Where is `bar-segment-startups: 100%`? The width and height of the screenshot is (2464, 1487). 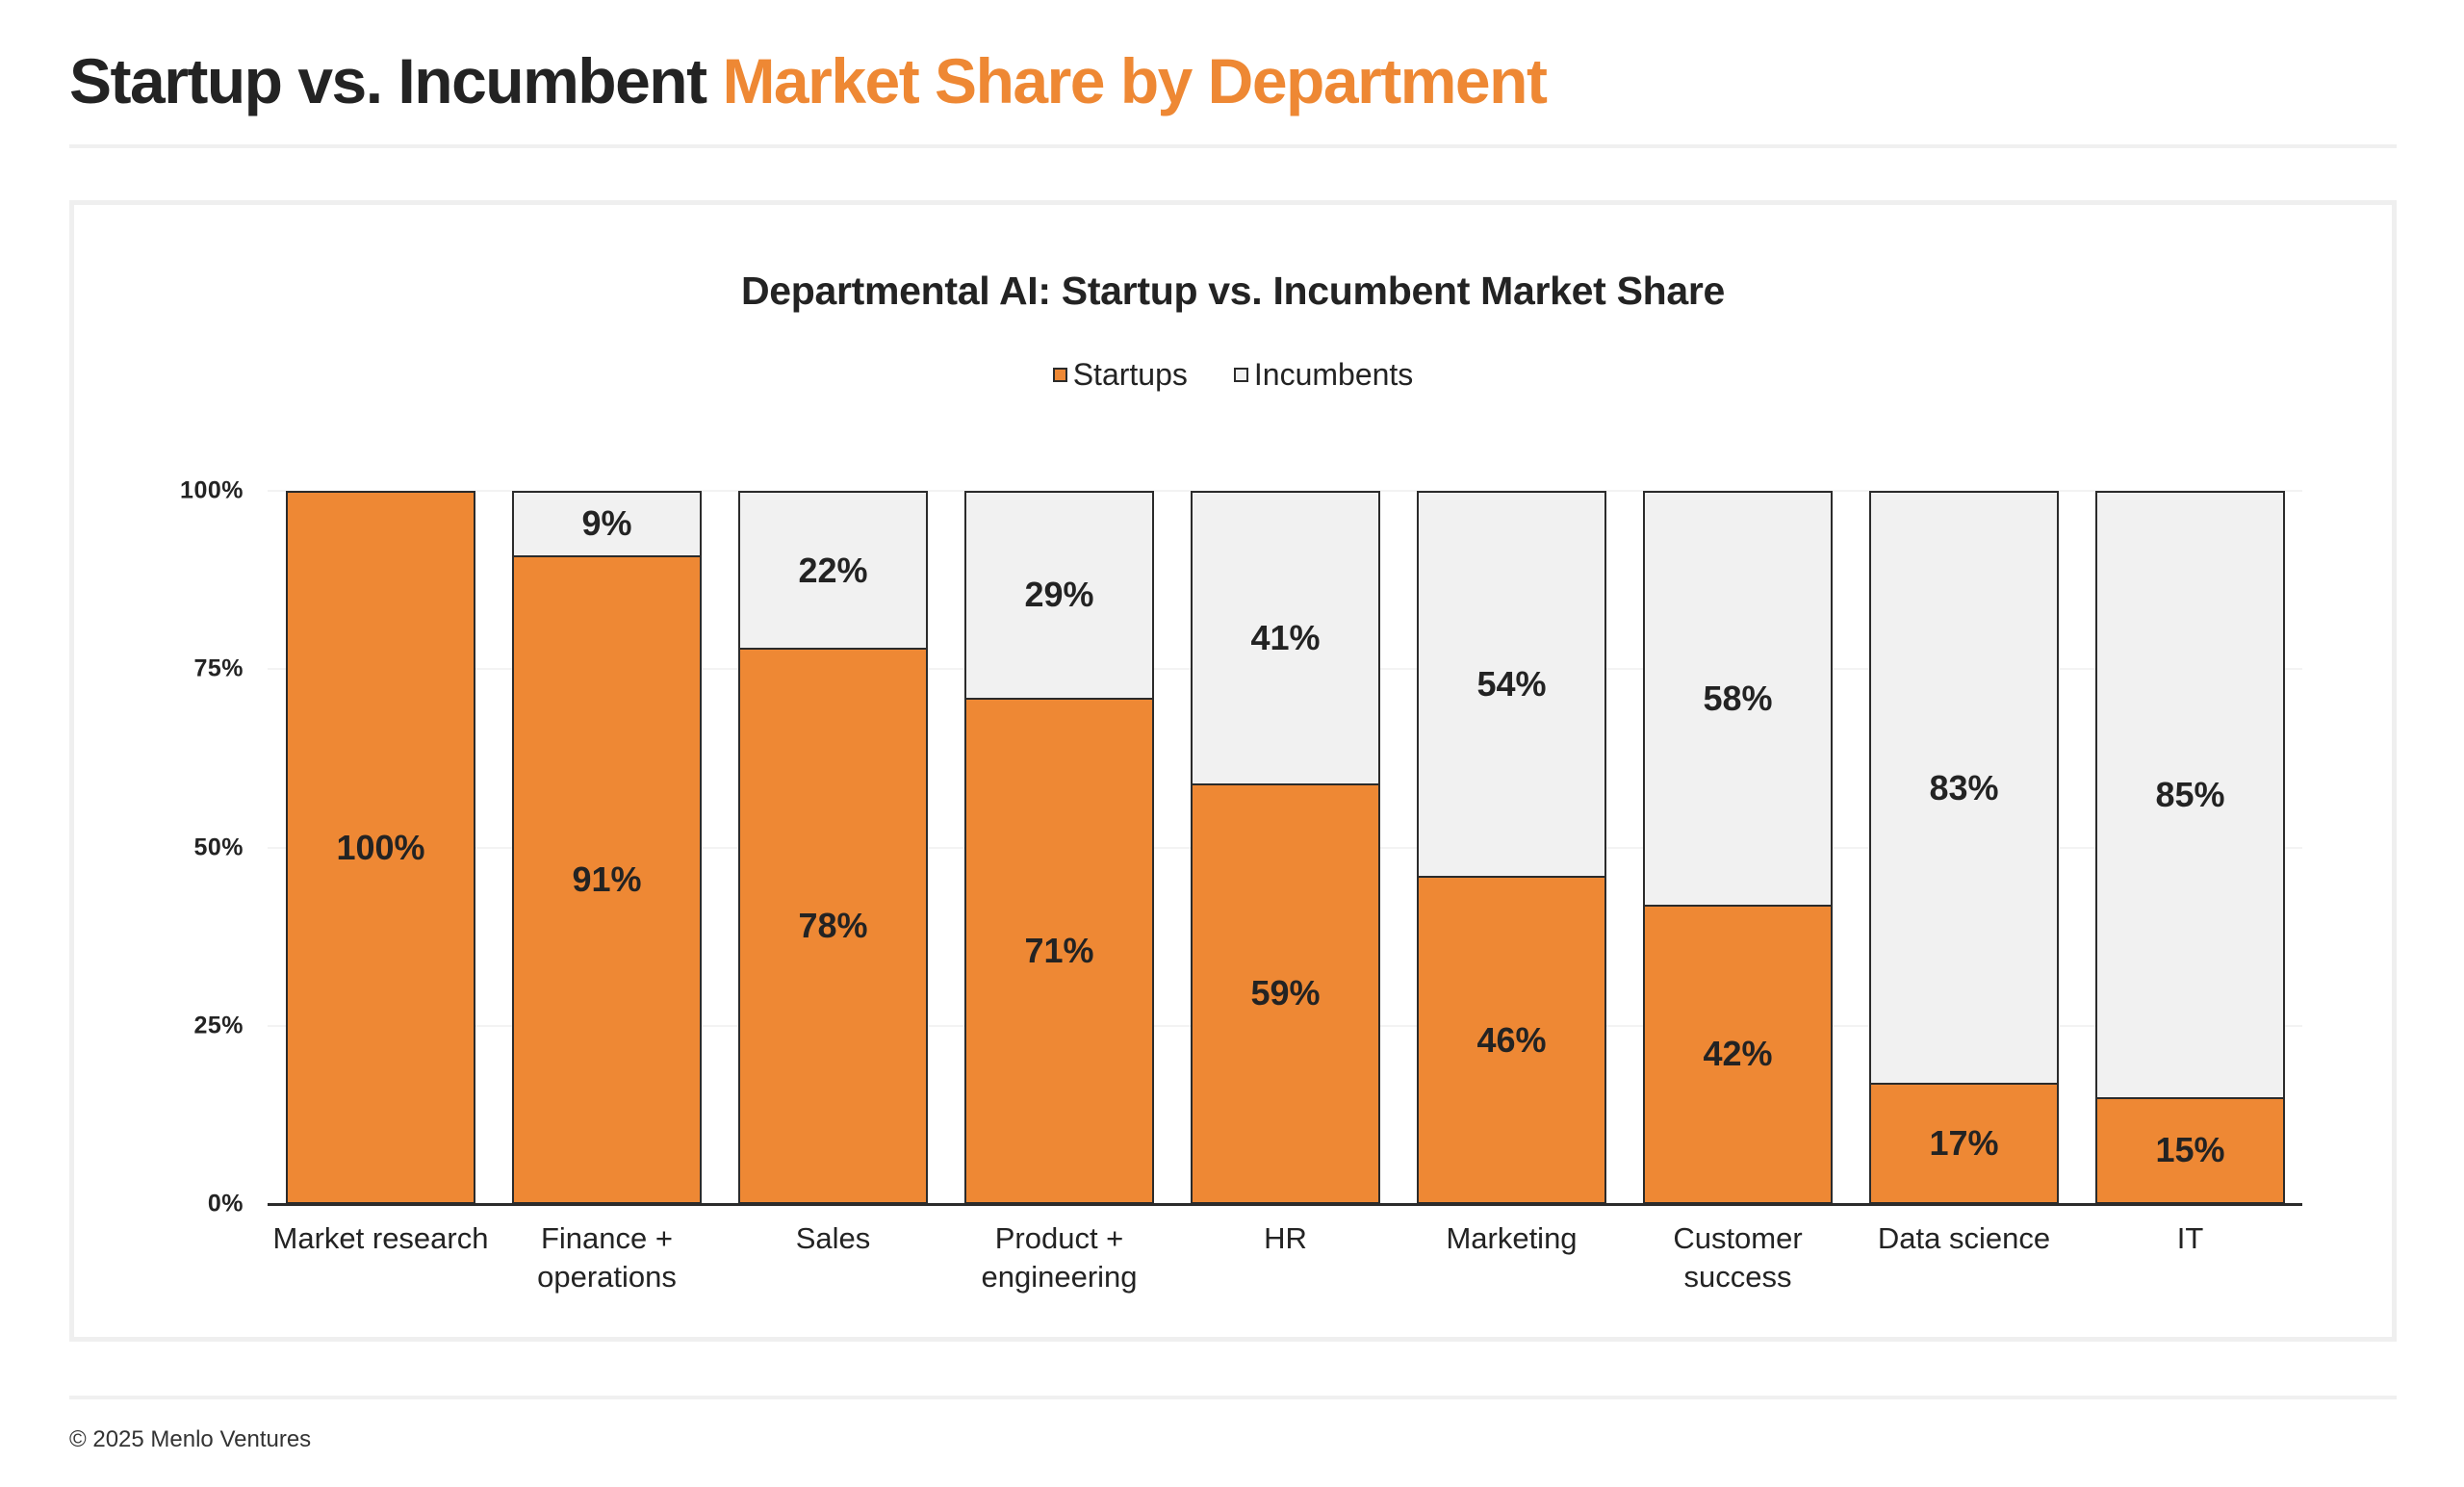
bar-segment-startups: 100% is located at coordinates (380, 847).